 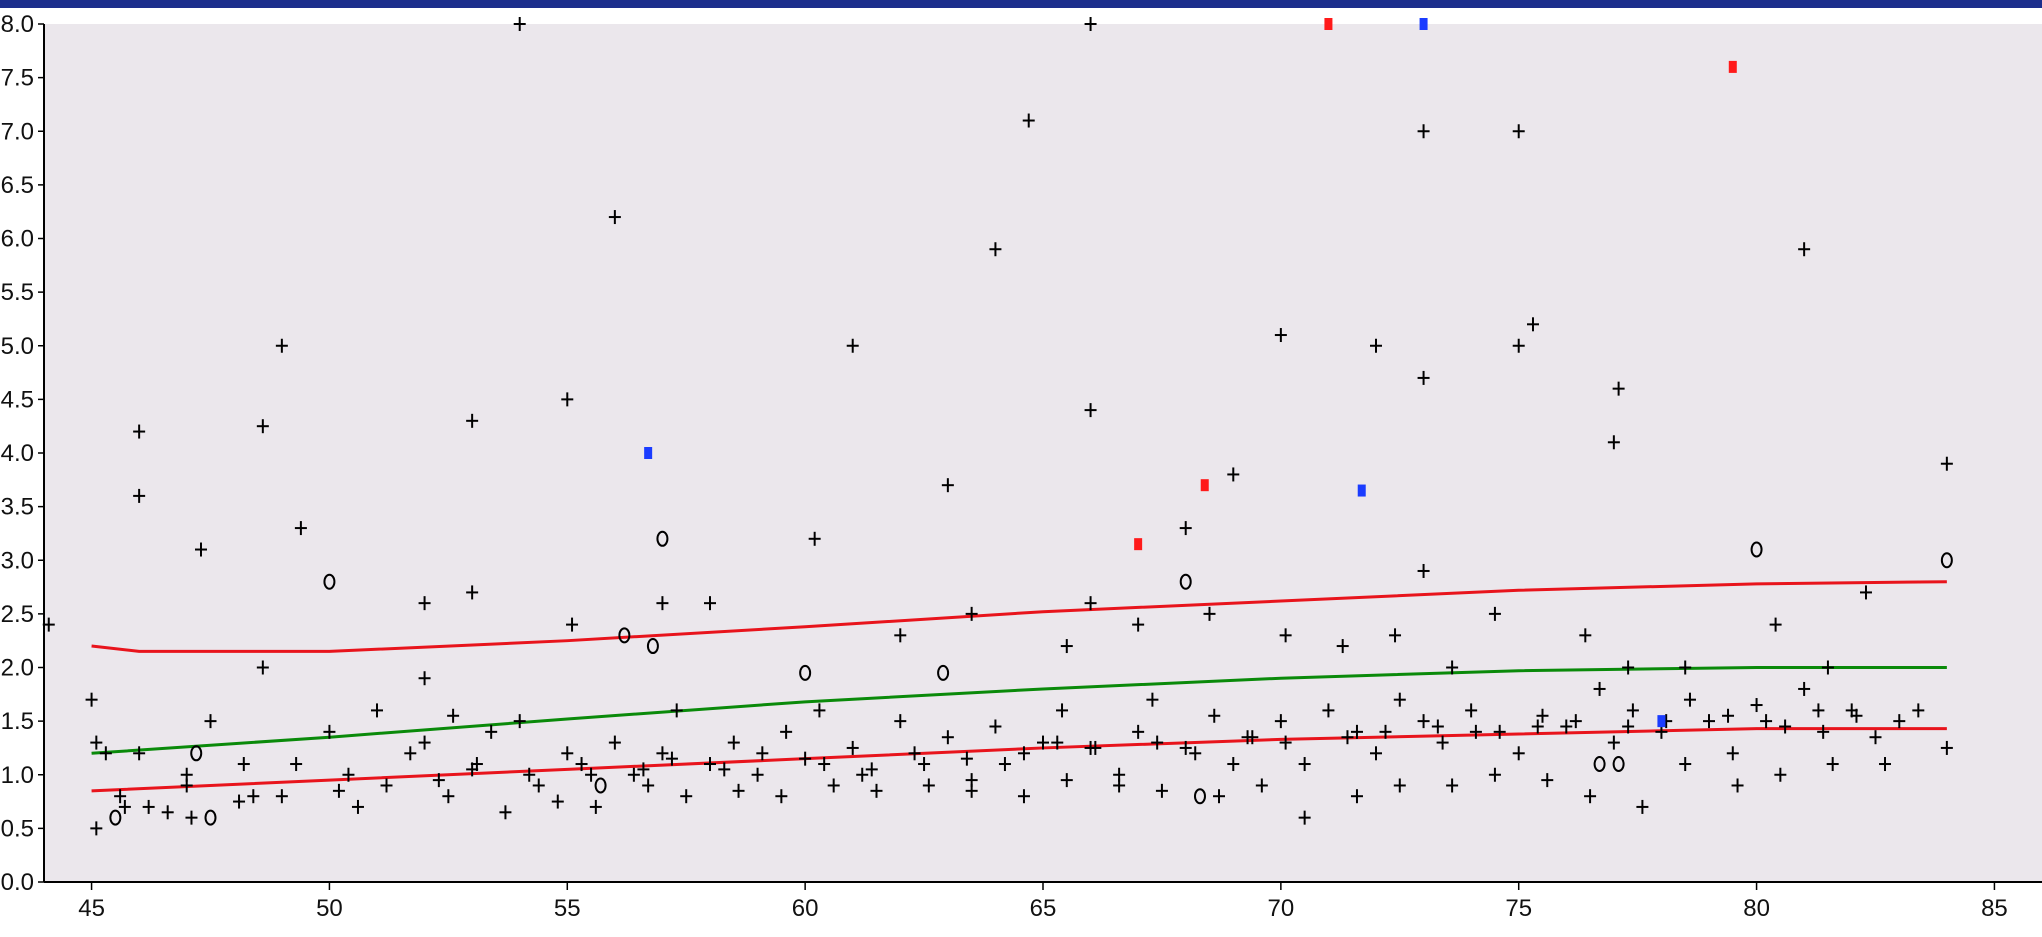 I want to click on y-tick-label: 8.0, so click(x=17, y=24).